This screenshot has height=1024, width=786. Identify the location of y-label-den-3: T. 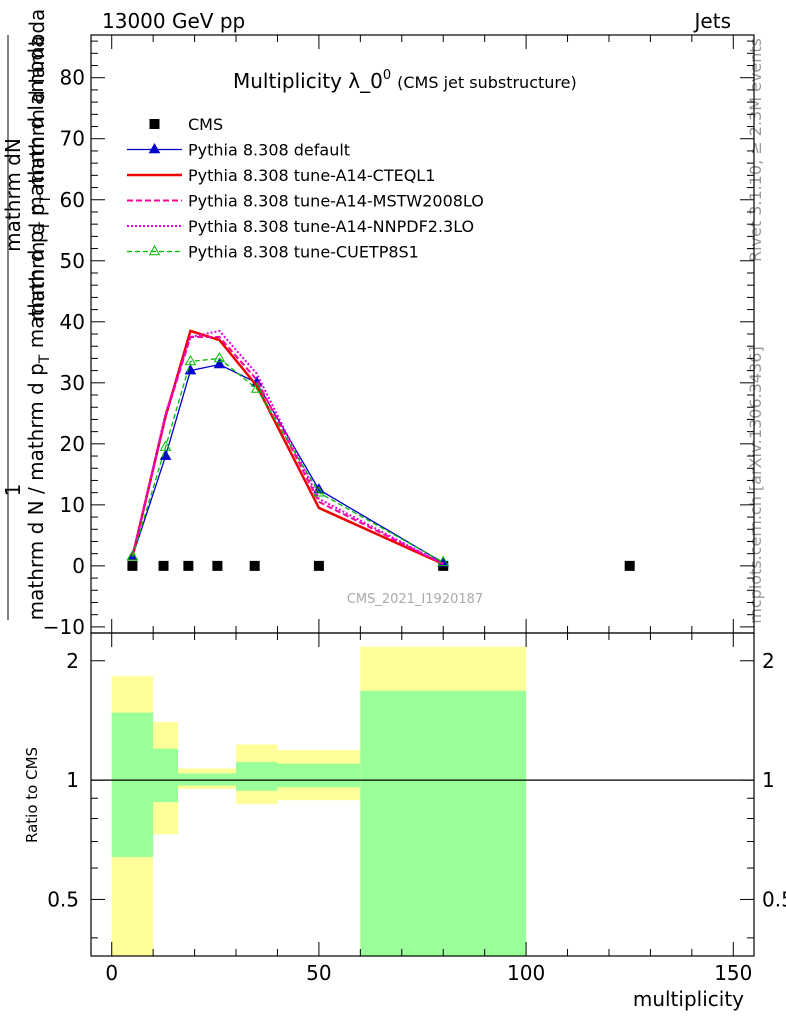
(45, 227).